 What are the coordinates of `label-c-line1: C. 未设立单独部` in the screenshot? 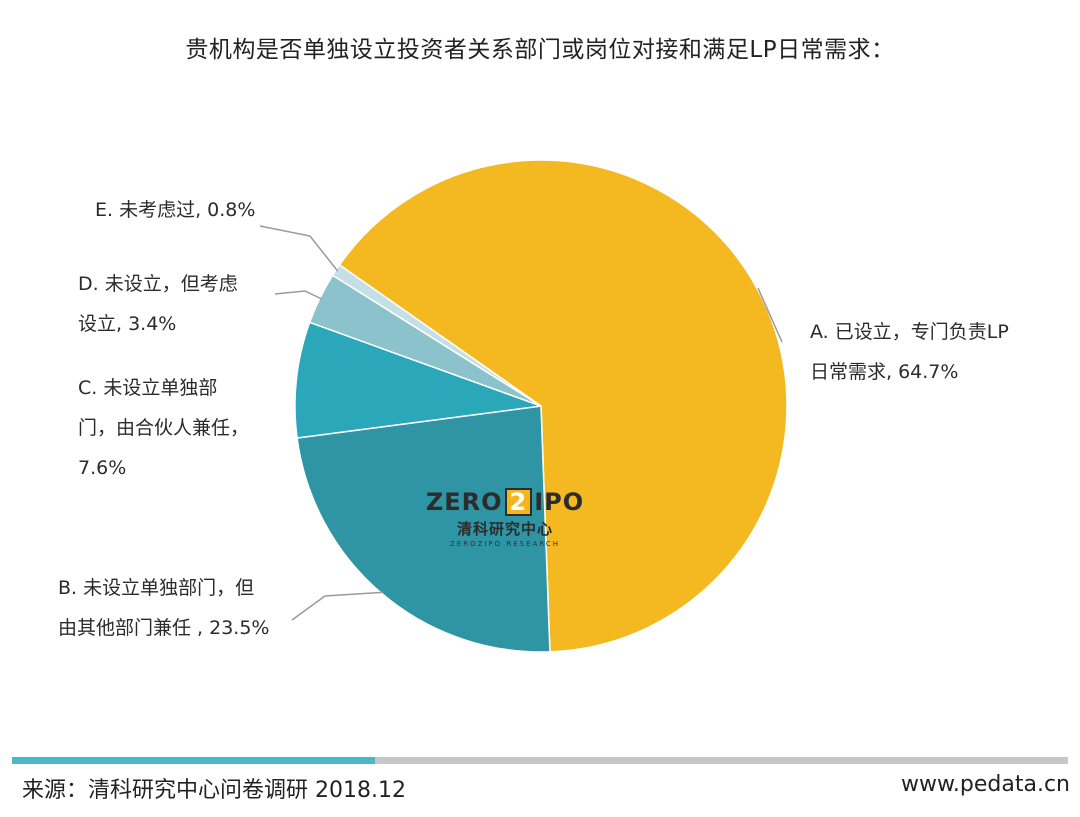 It's located at (148, 388).